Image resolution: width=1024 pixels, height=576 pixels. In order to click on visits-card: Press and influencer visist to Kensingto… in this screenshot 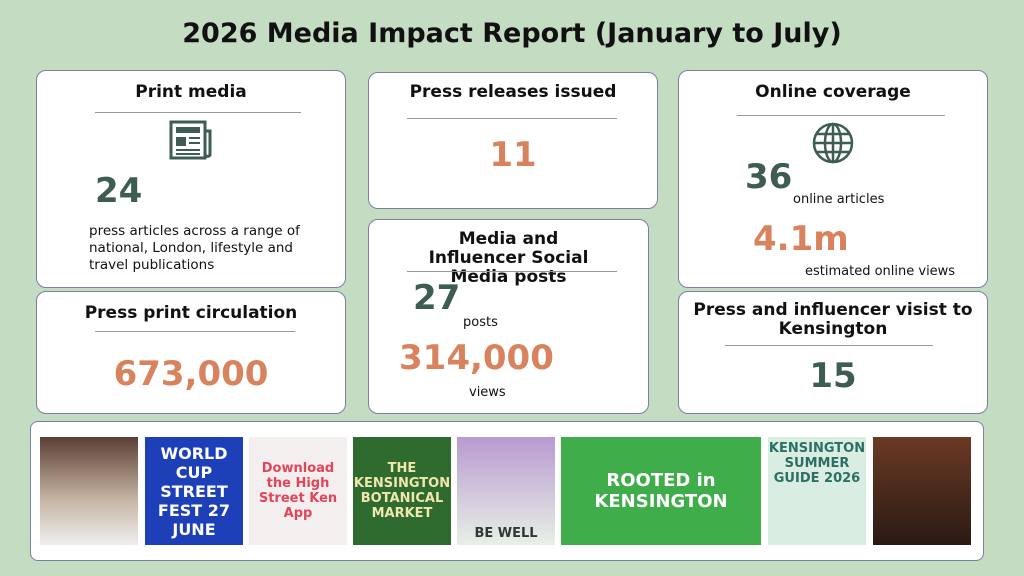, I will do `click(833, 352)`.